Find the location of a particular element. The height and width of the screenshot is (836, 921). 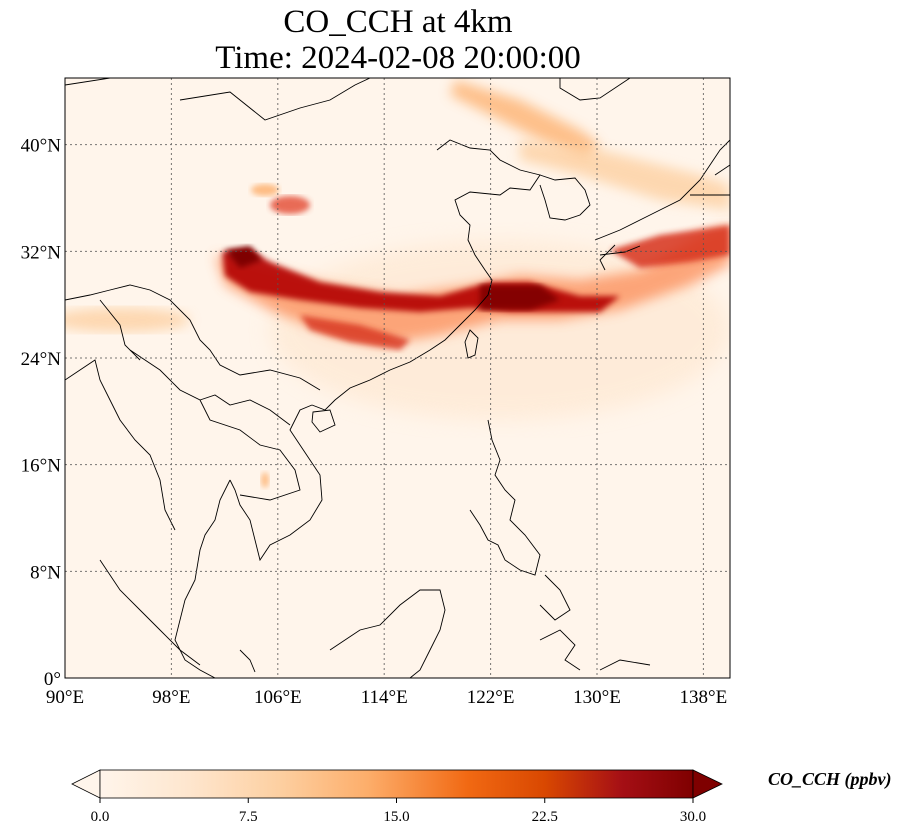

lat-tick-label: 40°N is located at coordinates (41, 146).